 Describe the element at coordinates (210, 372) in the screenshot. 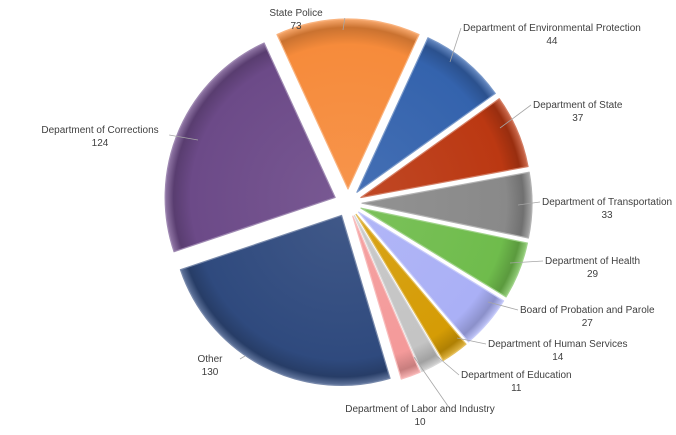

I see `slice-value-other: 130` at that location.